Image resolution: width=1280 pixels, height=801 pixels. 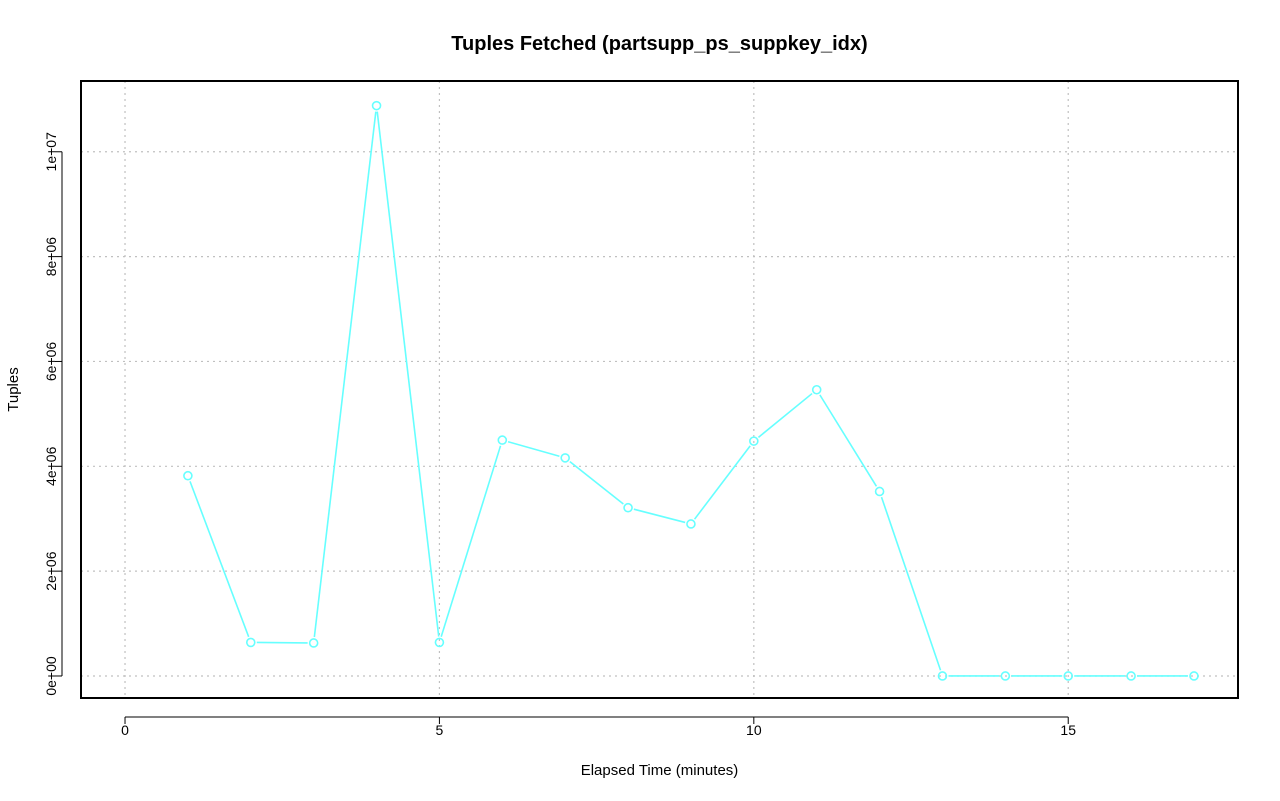 What do you see at coordinates (754, 730) in the screenshot?
I see `x-tick-label: 10` at bounding box center [754, 730].